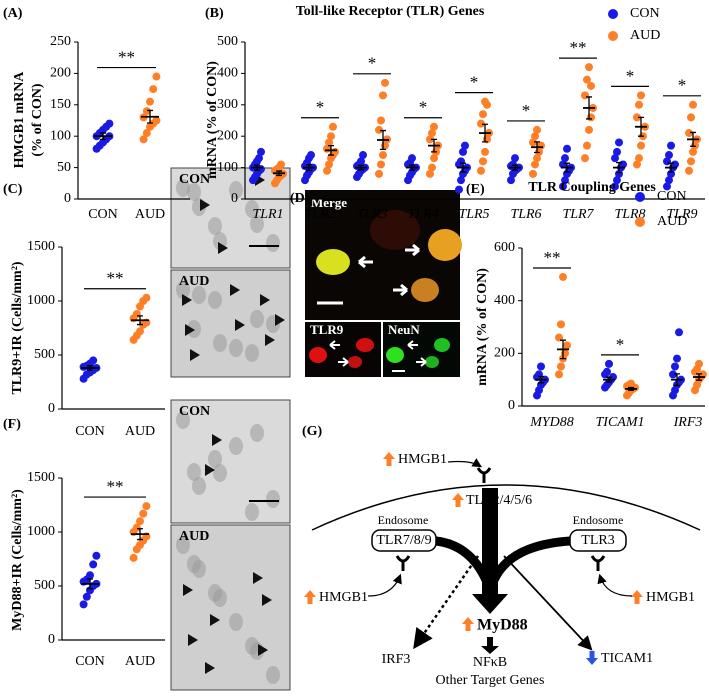  I want to click on image-label: TLR9, so click(327, 329).